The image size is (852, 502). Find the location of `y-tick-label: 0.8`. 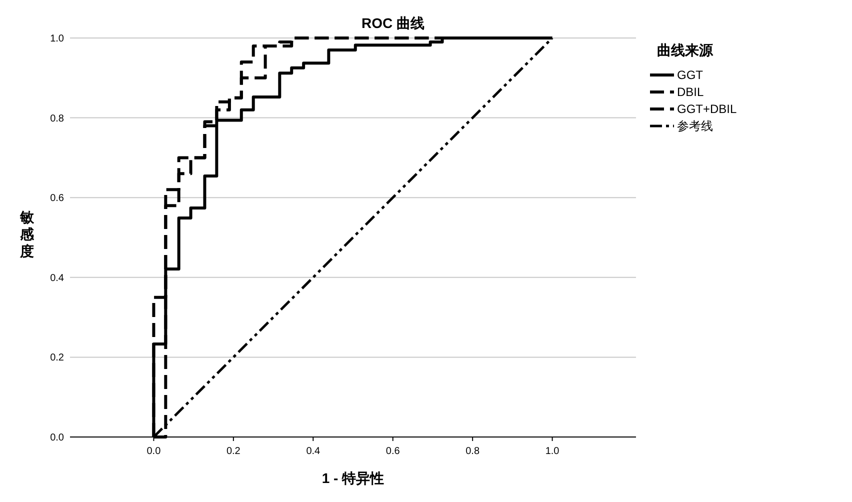

y-tick-label: 0.8 is located at coordinates (57, 118).